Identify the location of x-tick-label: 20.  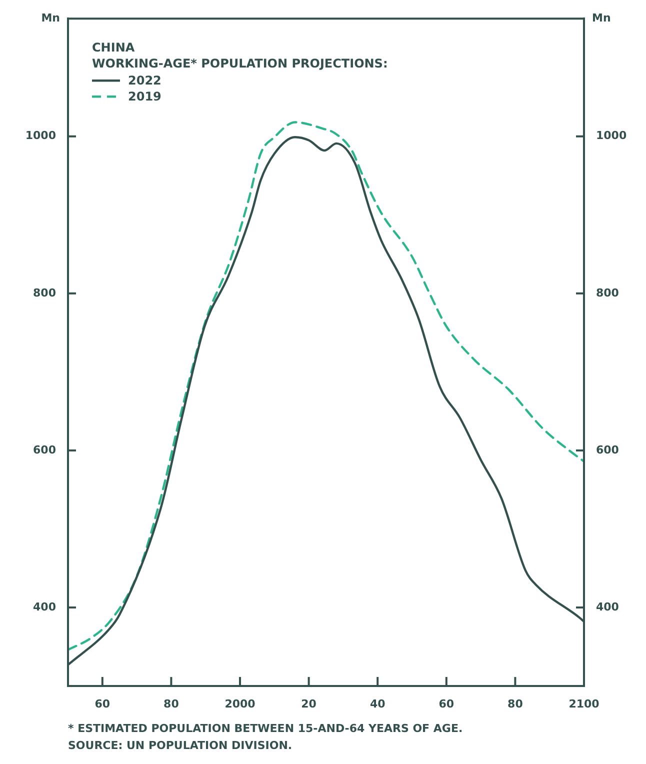
(309, 703).